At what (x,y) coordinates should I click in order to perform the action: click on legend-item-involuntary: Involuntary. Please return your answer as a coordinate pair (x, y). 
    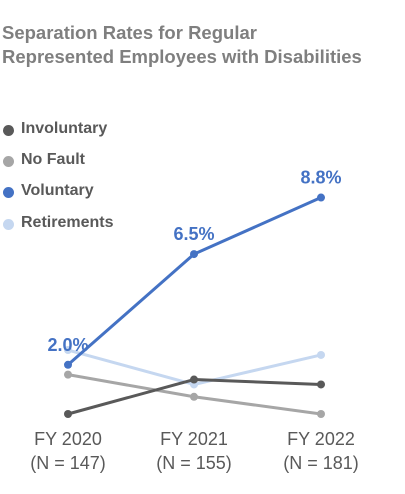
    Looking at the image, I should click on (100, 130).